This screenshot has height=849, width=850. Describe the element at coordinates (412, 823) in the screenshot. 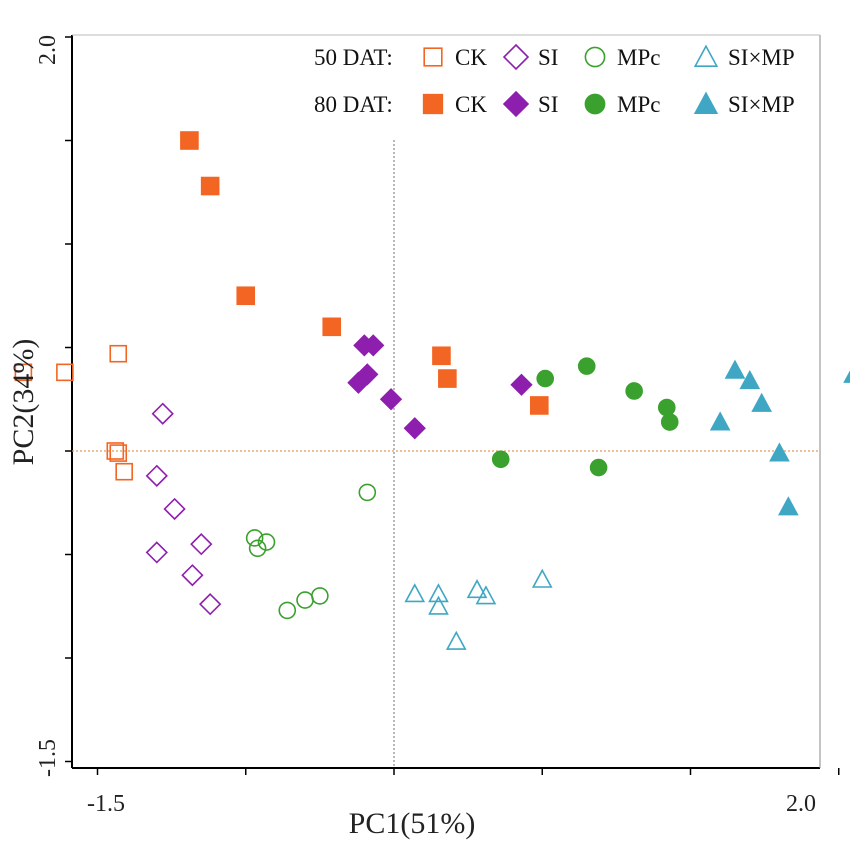

I see `x-axis-title: PC1(51%)` at that location.